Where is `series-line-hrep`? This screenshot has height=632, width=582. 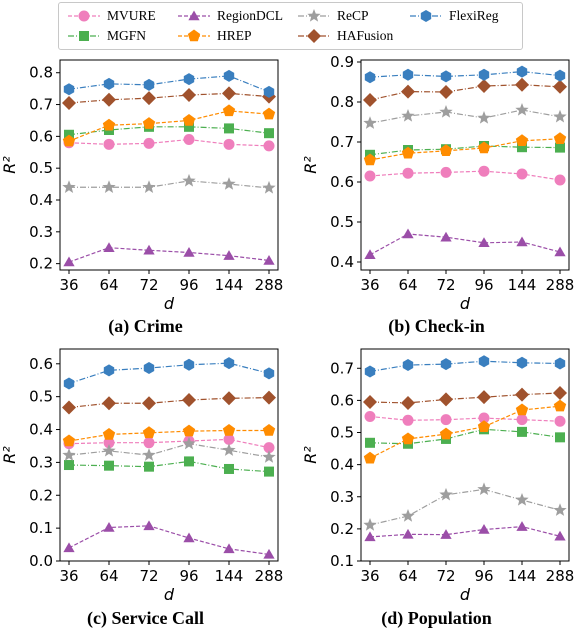 series-line-hrep is located at coordinates (169, 126).